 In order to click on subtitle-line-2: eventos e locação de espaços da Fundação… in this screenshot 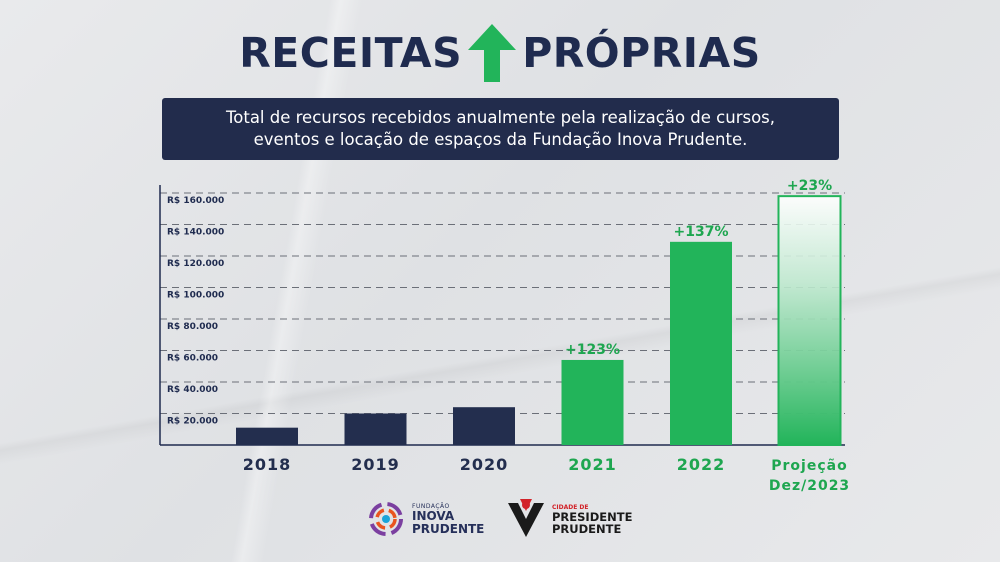, I will do `click(500, 139)`.